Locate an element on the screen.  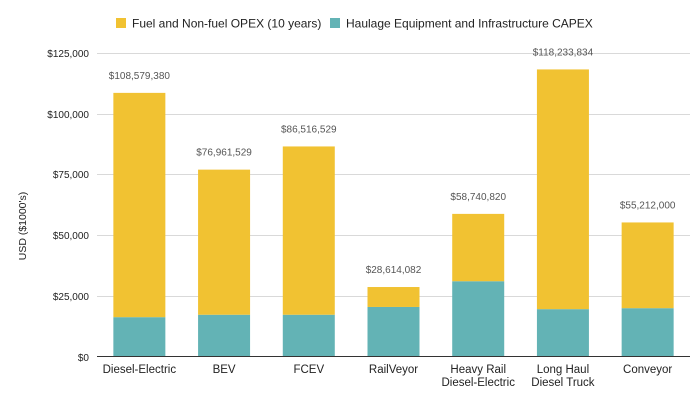
total-data-label: $55,212,000 is located at coordinates (648, 205).